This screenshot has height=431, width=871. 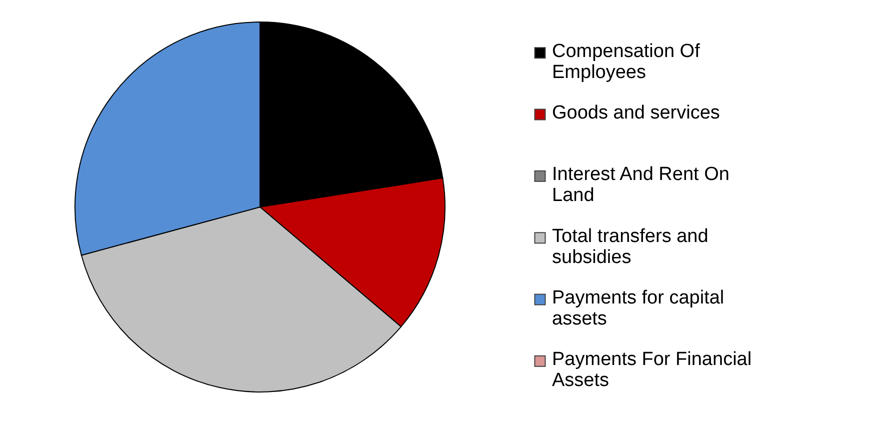 What do you see at coordinates (626, 61) in the screenshot?
I see `legend-label: Compensation Of Employees` at bounding box center [626, 61].